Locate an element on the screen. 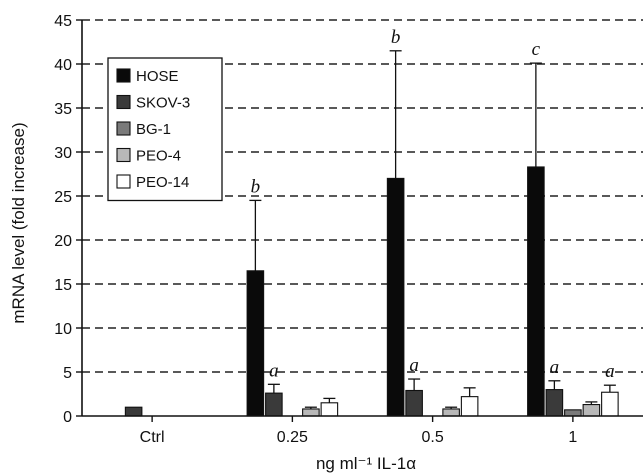 The width and height of the screenshot is (643, 475). x-tick-label: Ctrl is located at coordinates (152, 437).